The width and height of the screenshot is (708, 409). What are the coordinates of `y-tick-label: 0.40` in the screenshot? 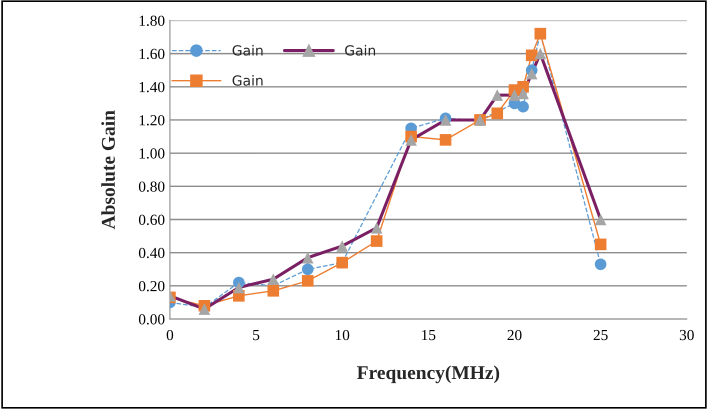 It's located at (151, 253).